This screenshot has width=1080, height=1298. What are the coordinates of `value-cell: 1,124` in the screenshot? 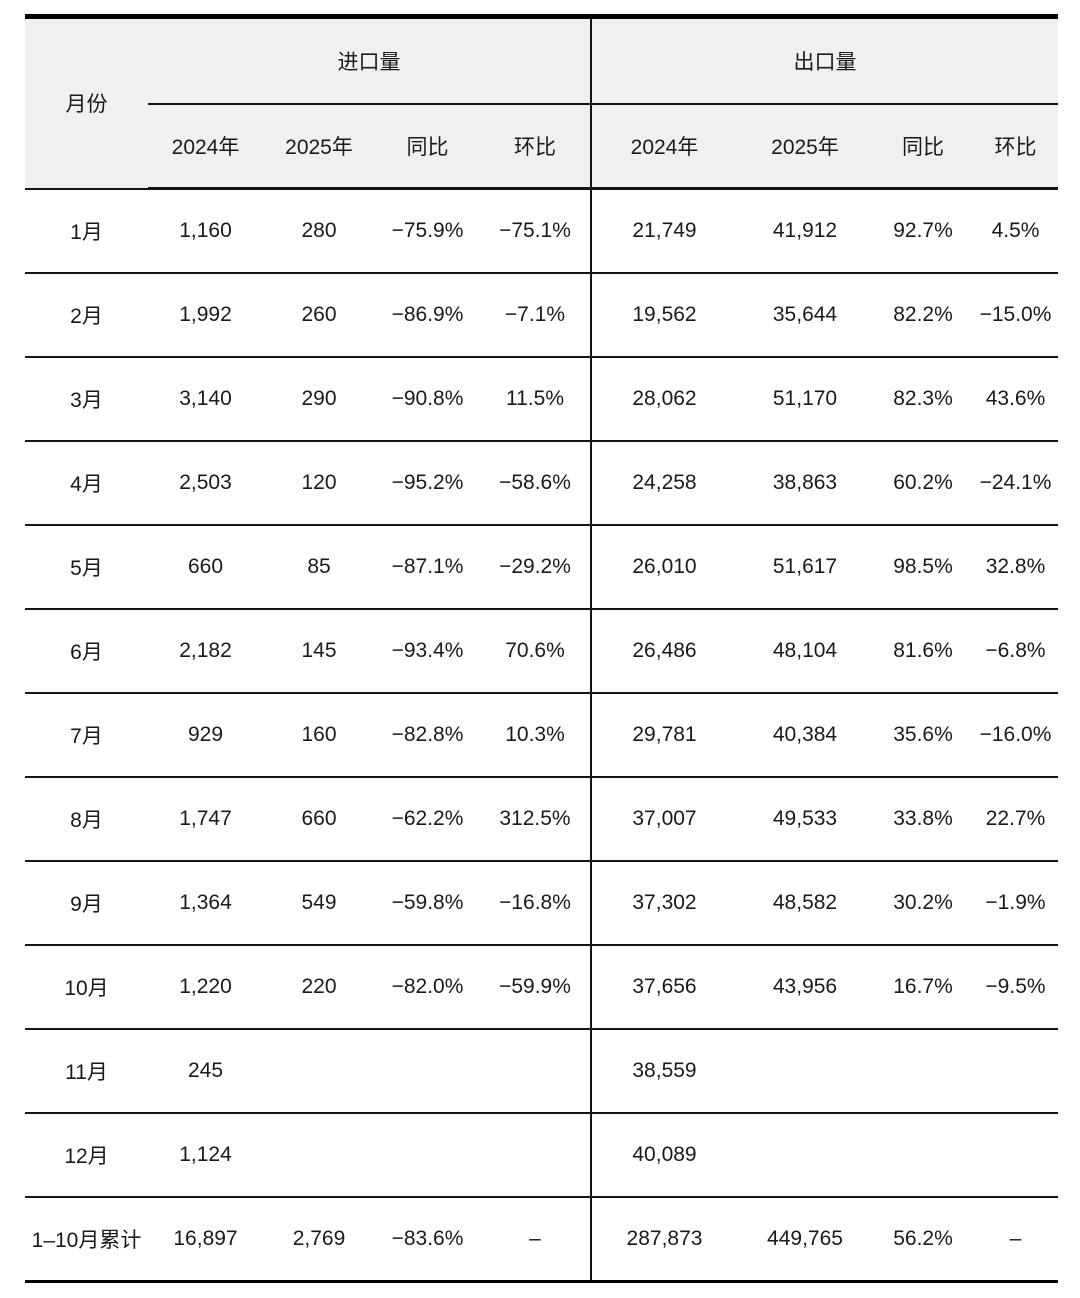 It's located at (205, 1154).